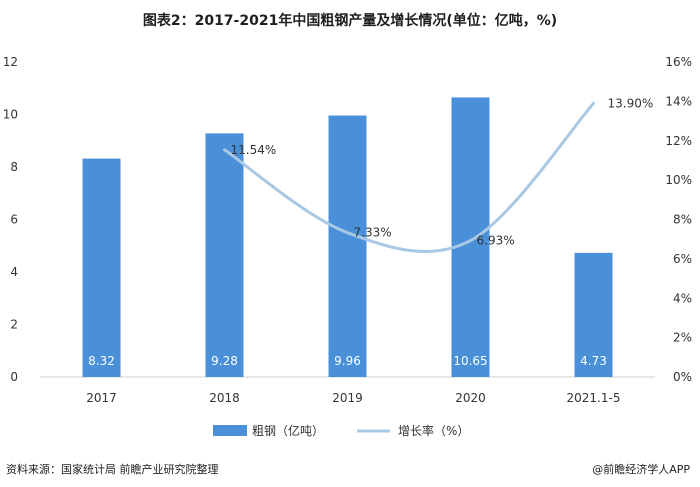  I want to click on bar-value-label: 8.32, so click(101, 361).